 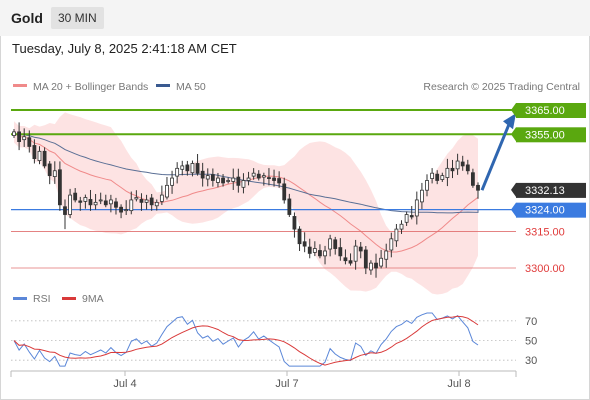 I want to click on rsi-legend-swatch, so click(x=20, y=298).